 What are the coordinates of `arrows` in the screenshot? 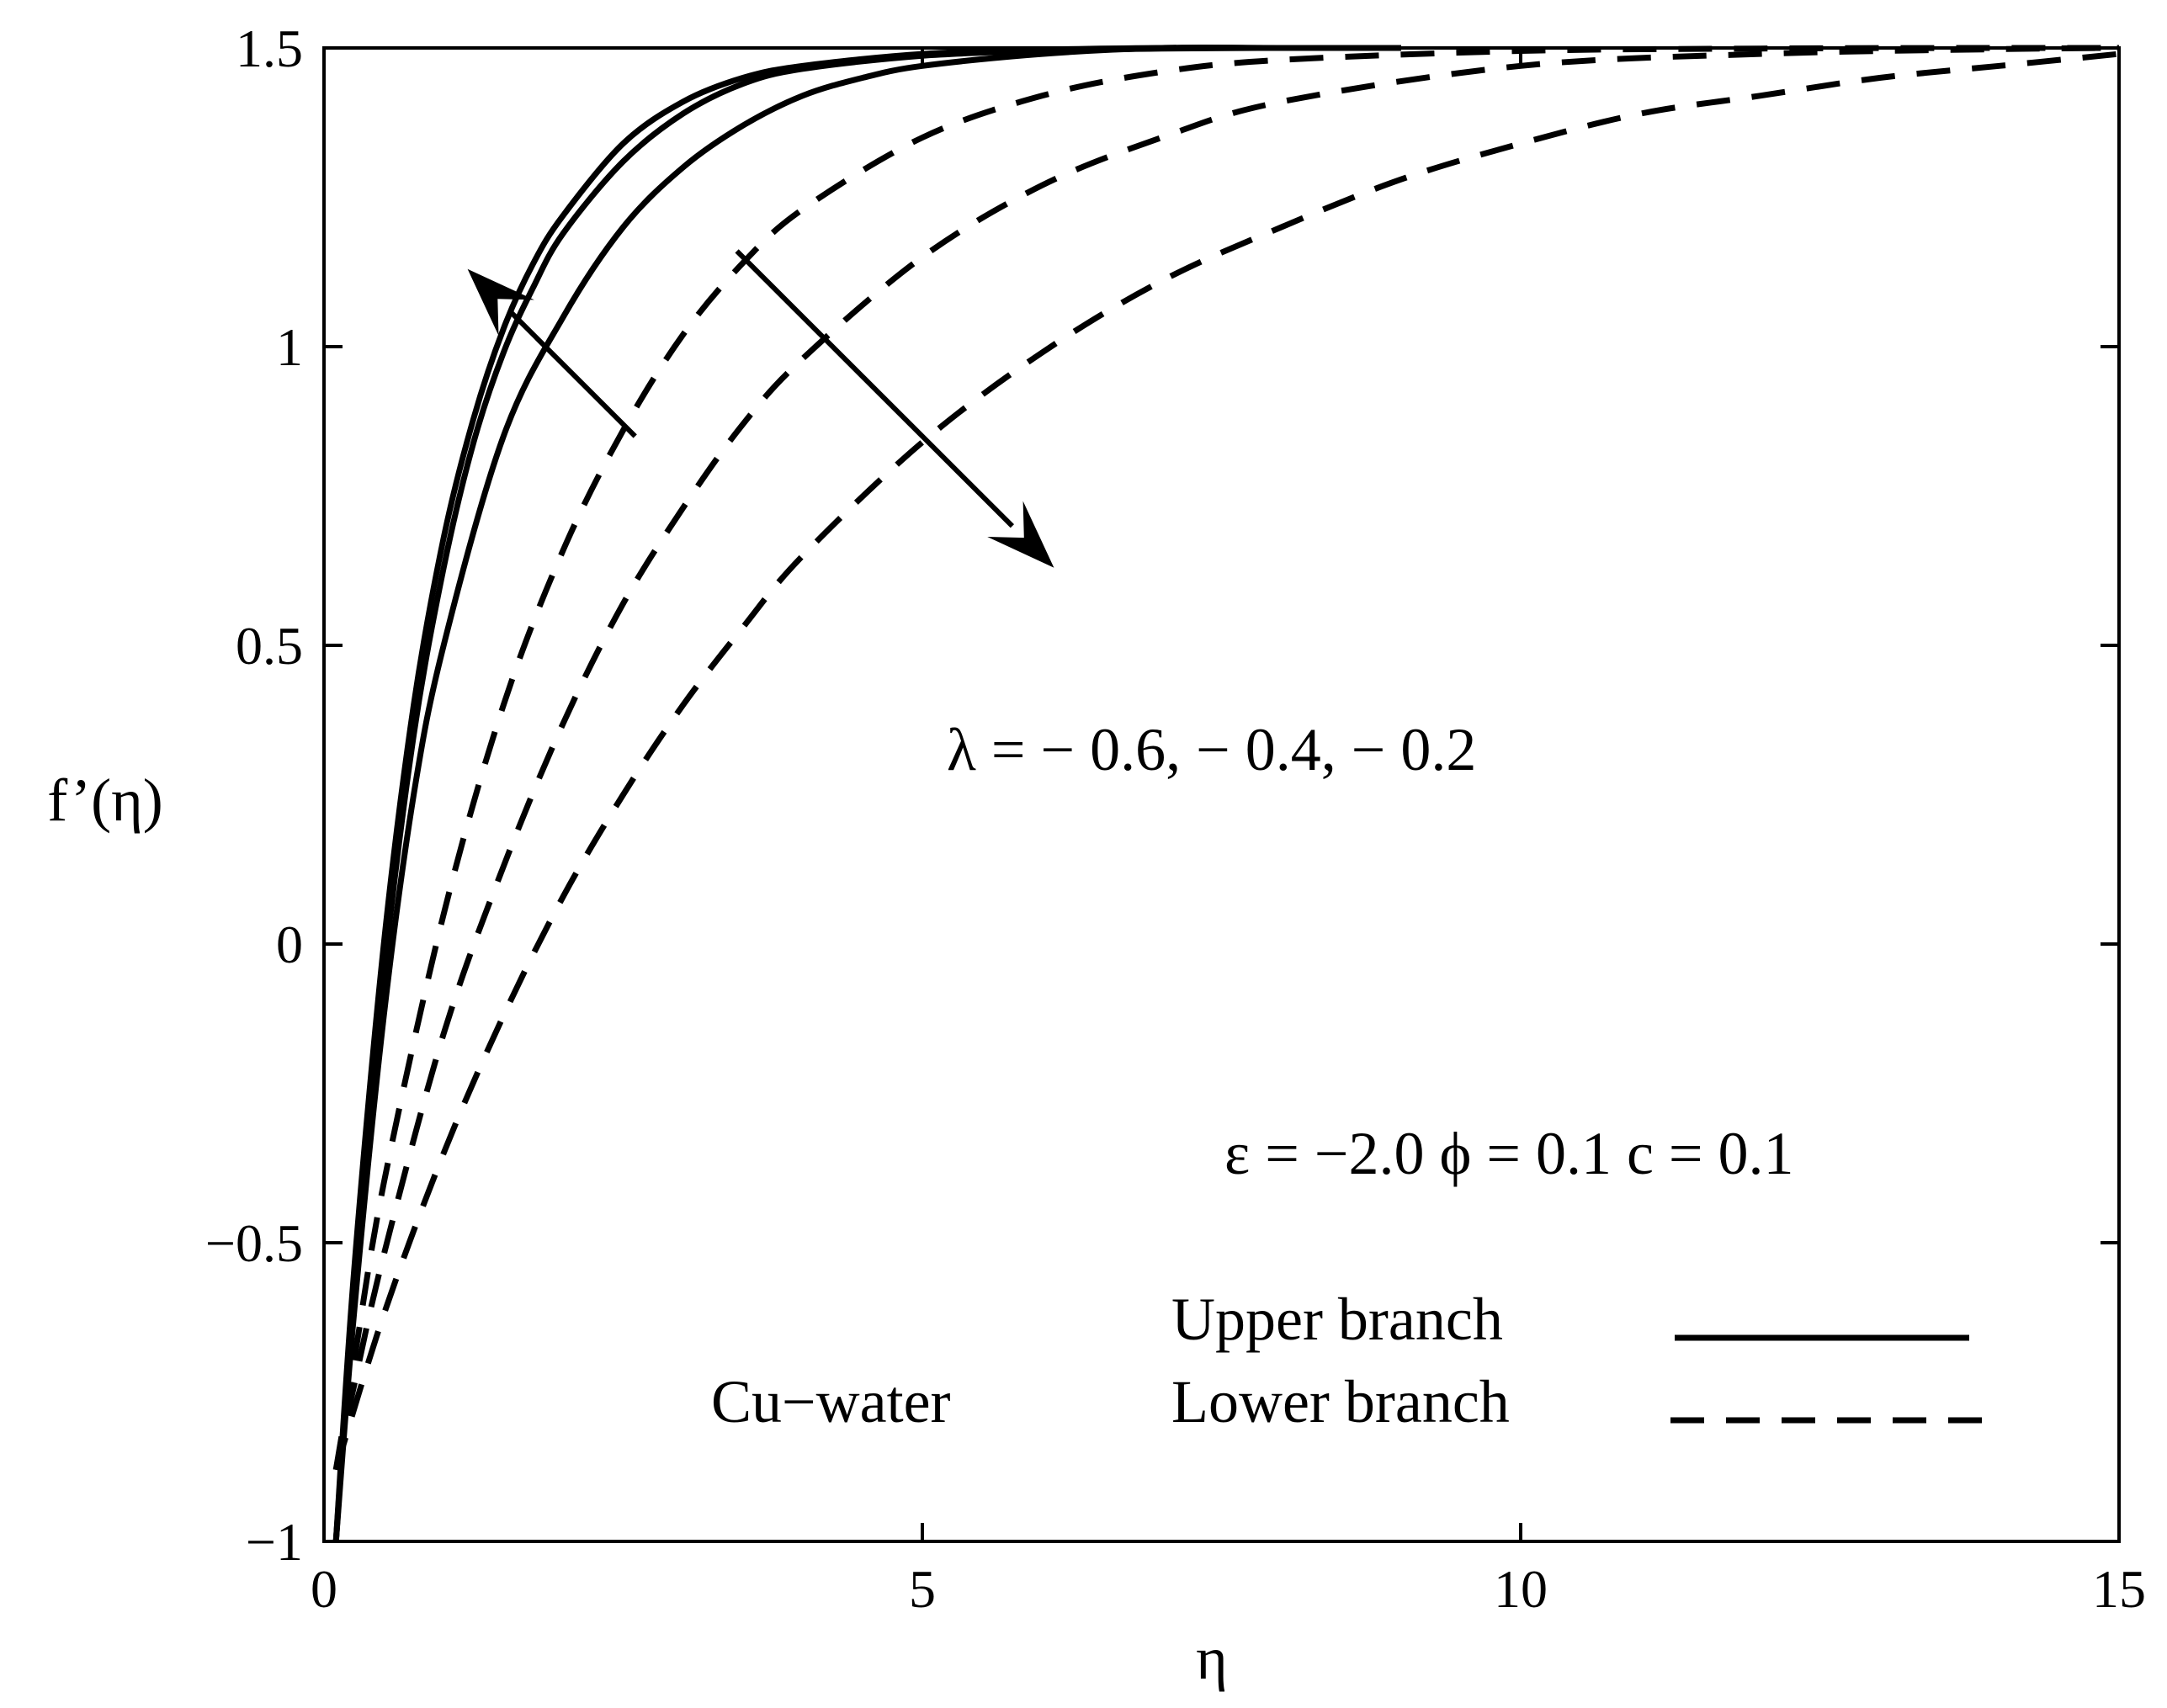 It's located at (760, 409).